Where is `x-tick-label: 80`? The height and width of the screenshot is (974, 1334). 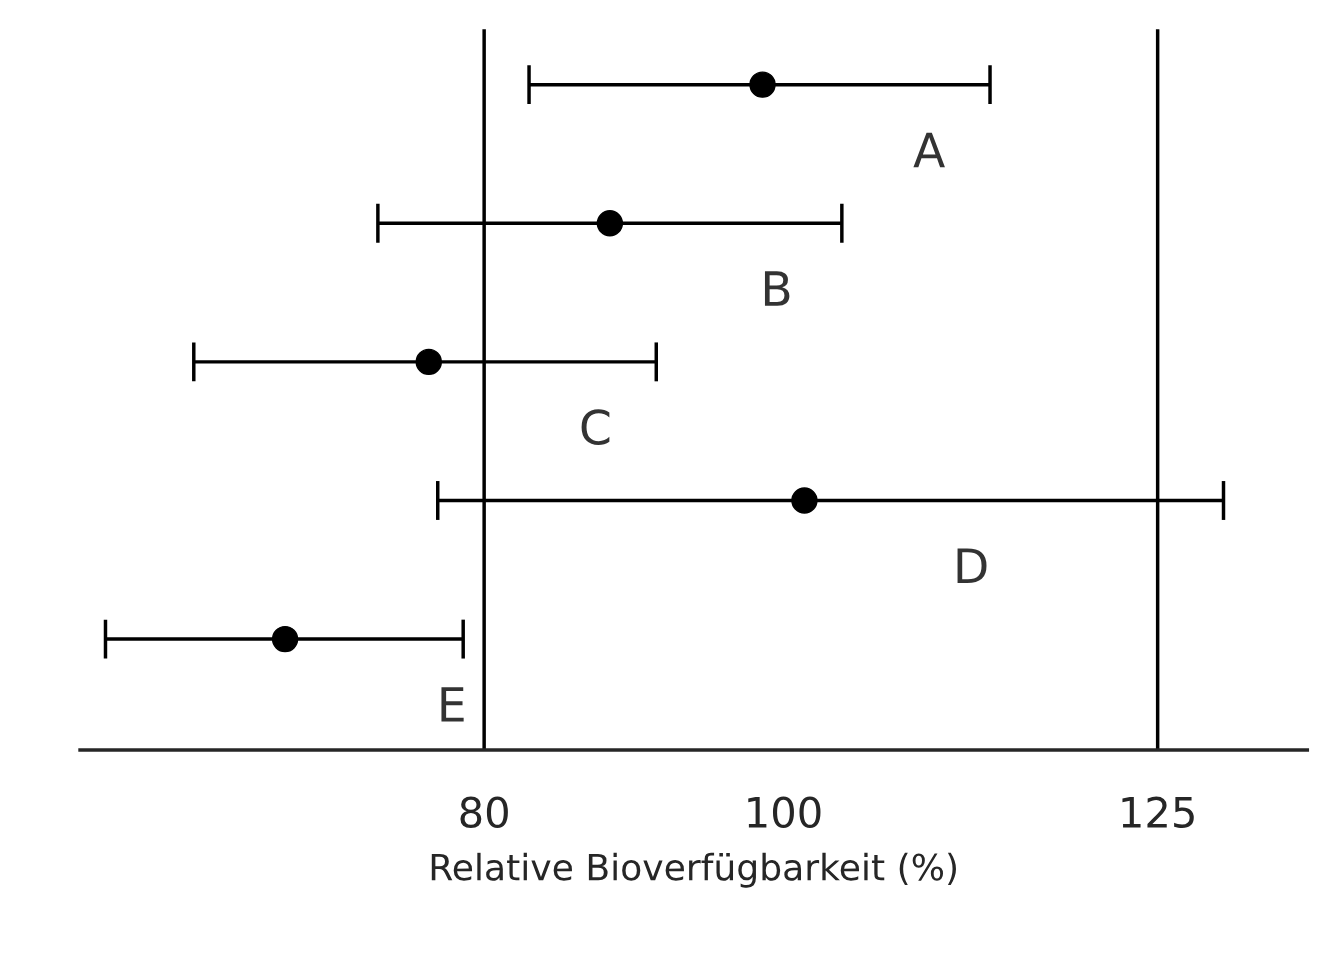
x-tick-label: 80 is located at coordinates (484, 812).